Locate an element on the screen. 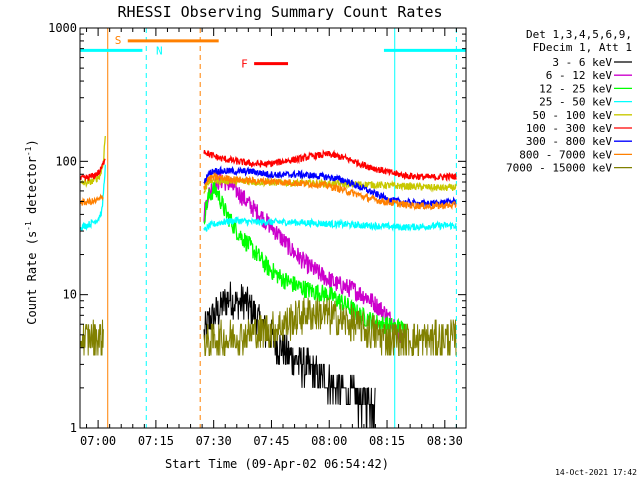 This screenshot has height=480, width=640. legend-label-0: 3 - 6 keV is located at coordinates (582, 62).